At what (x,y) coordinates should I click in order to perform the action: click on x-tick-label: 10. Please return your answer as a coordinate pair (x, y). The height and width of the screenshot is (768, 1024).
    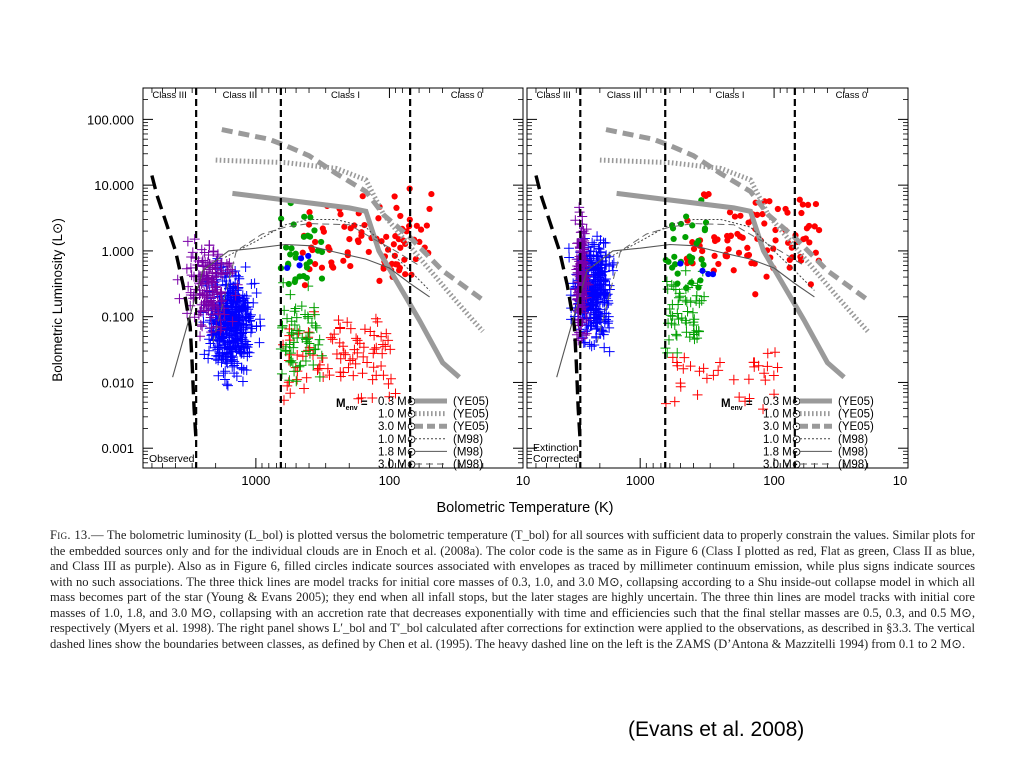
    Looking at the image, I should click on (900, 480).